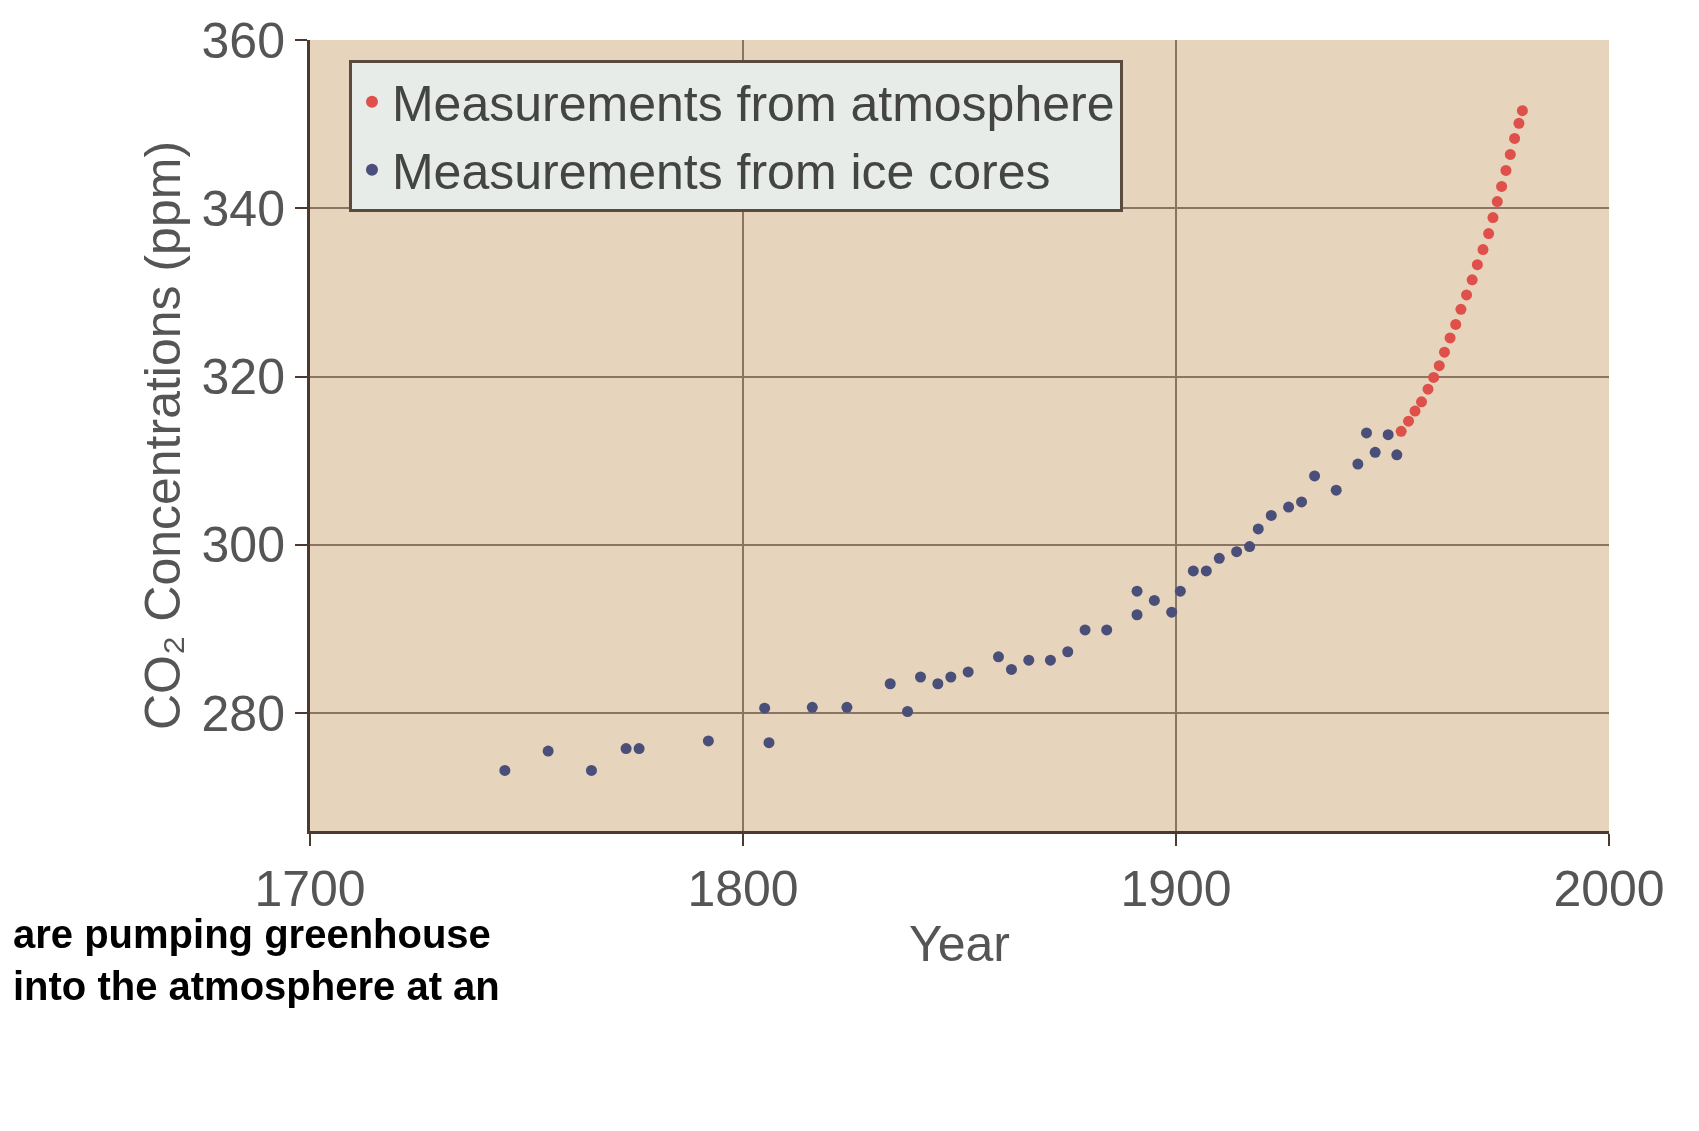 The width and height of the screenshot is (1699, 1131). I want to click on x-tick-label: 1800, so click(743, 889).